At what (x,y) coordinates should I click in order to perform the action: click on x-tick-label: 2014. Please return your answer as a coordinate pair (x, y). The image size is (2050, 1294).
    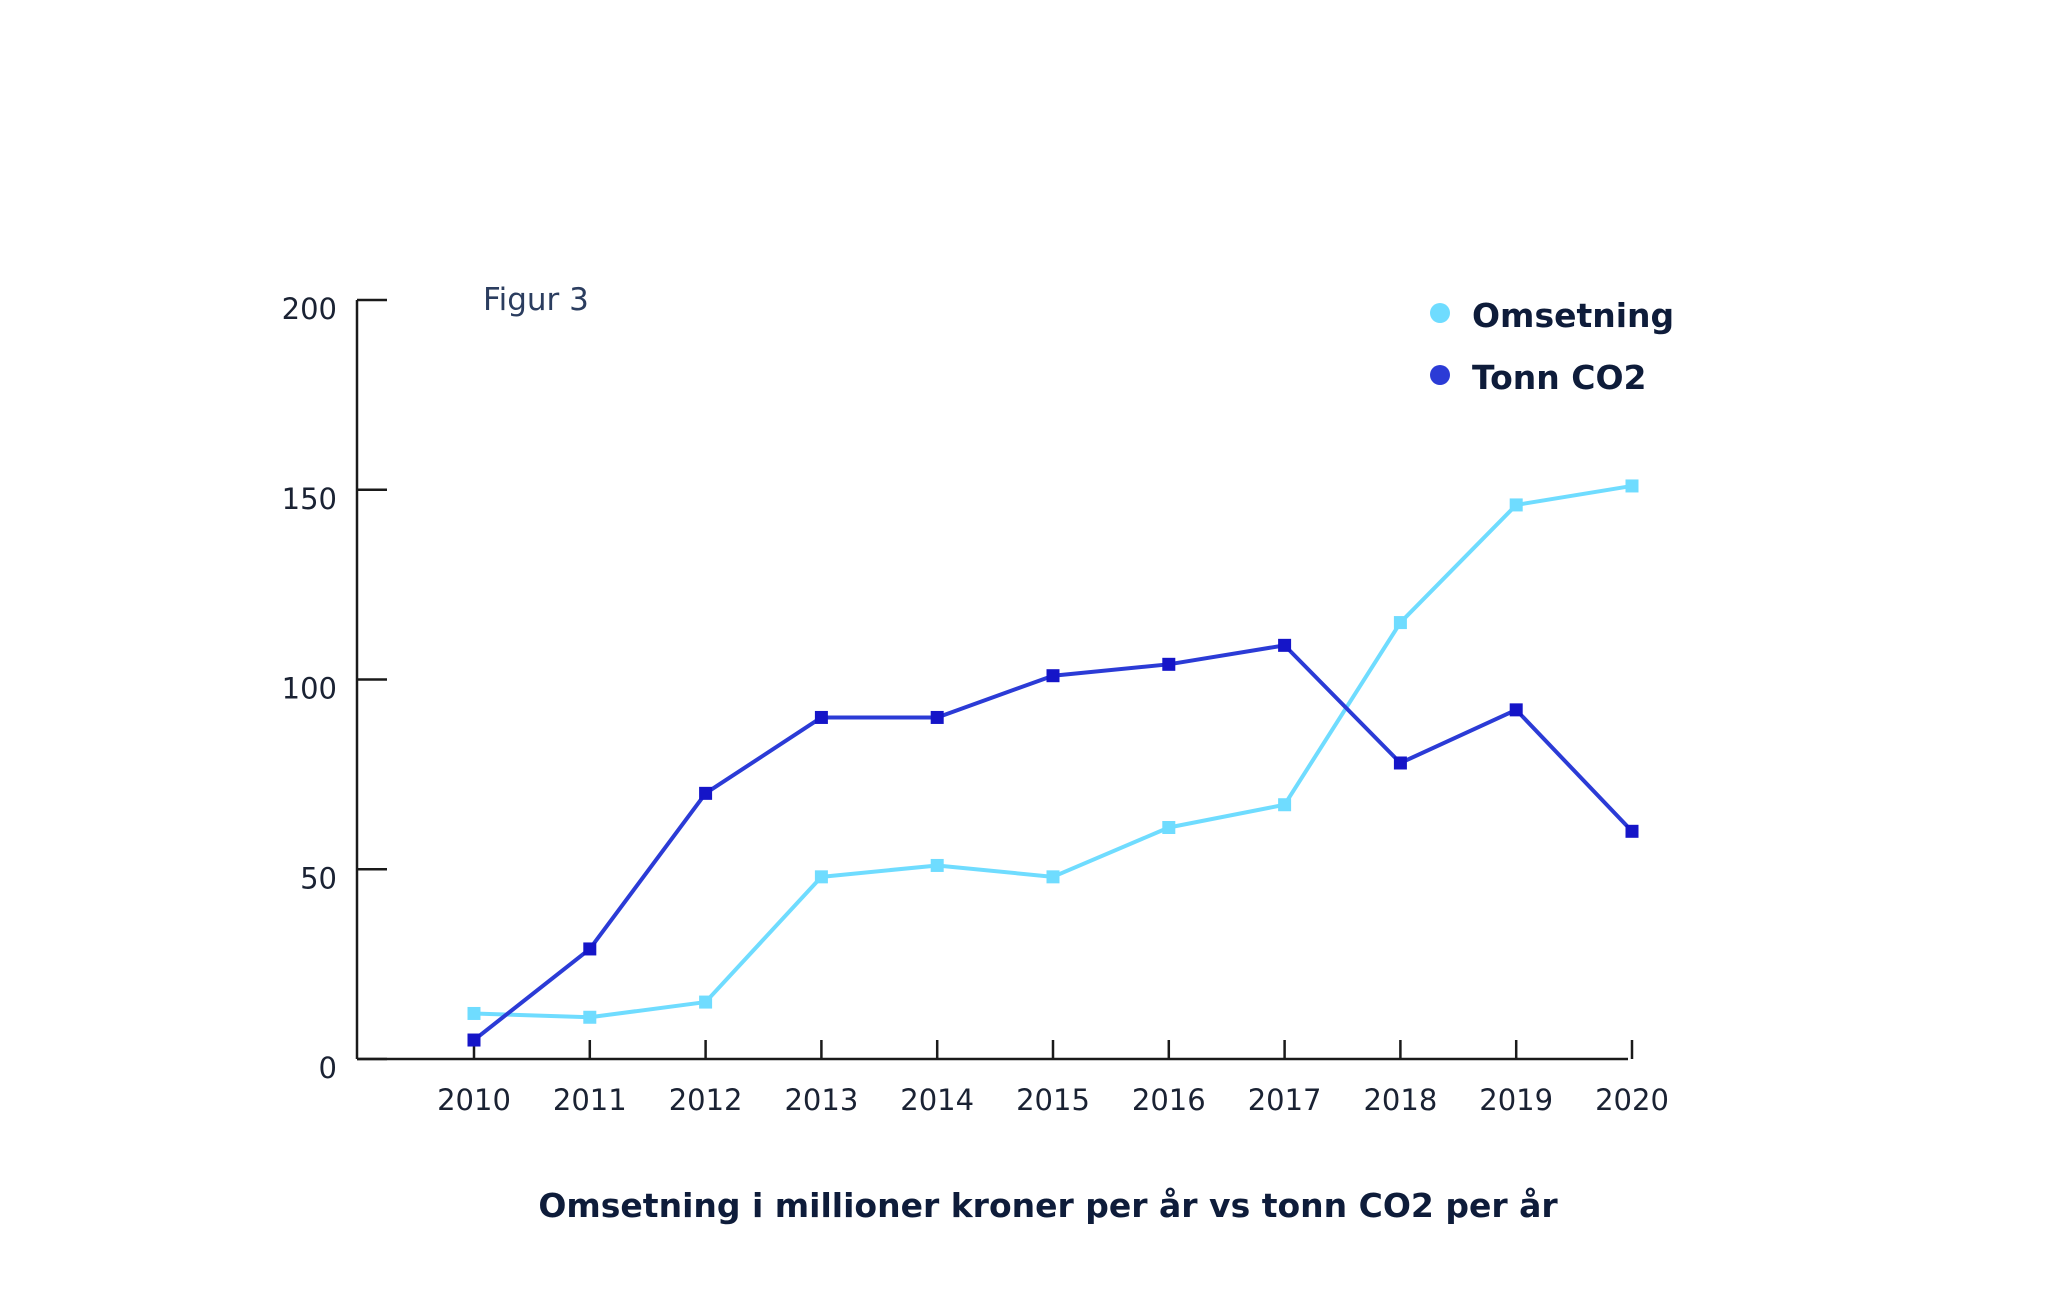
    Looking at the image, I should click on (937, 1100).